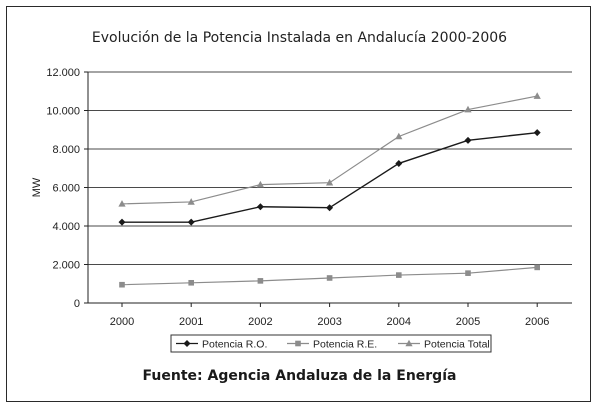  I want to click on x-tick-label: 2002, so click(260, 322).